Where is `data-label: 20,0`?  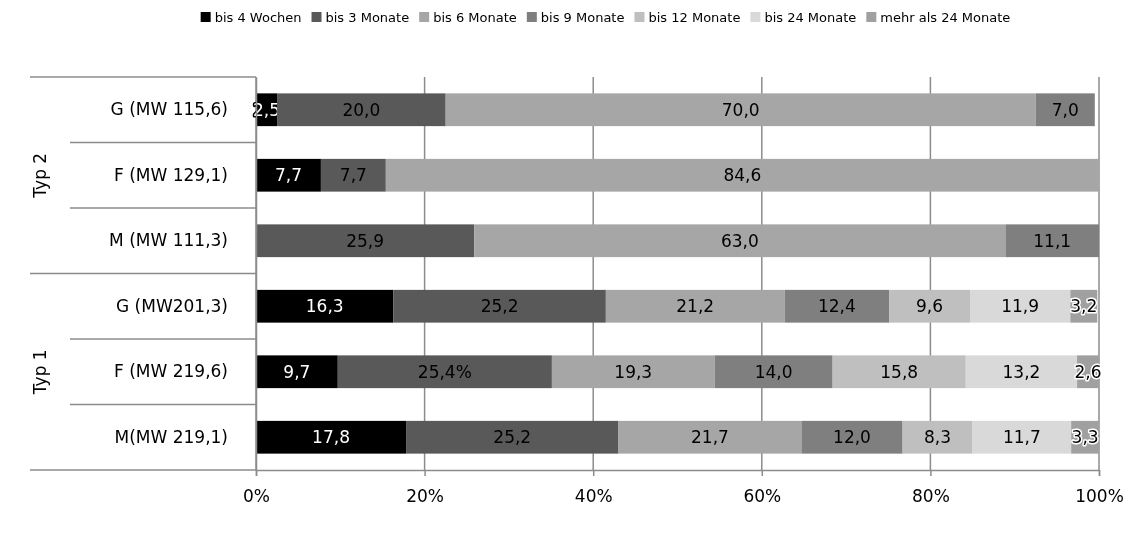 data-label: 20,0 is located at coordinates (361, 109).